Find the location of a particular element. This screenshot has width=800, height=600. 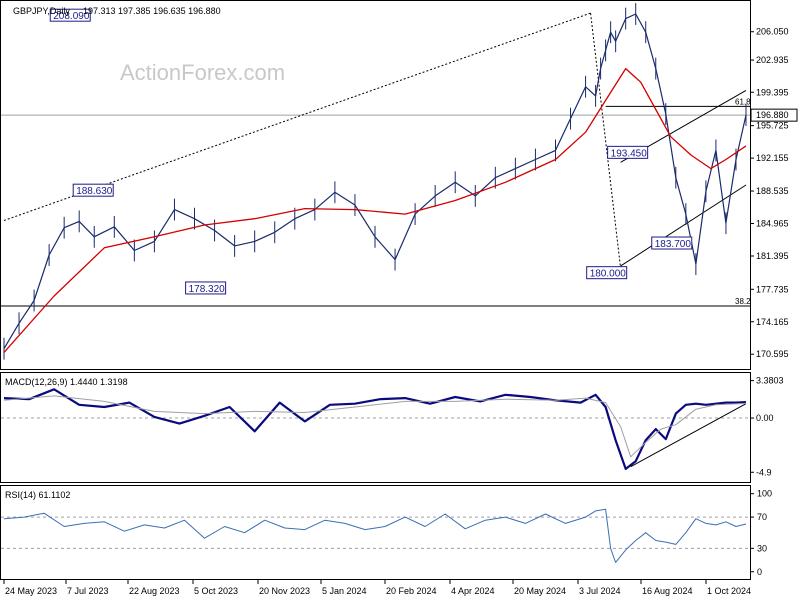

macd-y-tick-label: 0.00 is located at coordinates (765, 418).